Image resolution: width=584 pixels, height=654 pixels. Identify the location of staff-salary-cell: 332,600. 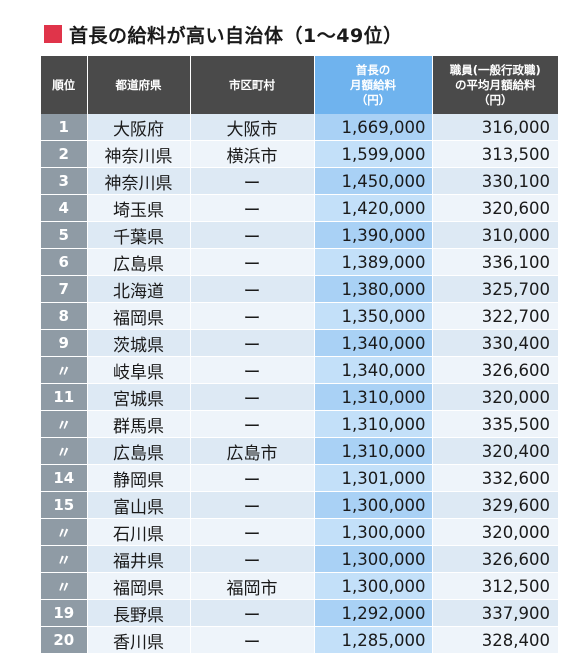
(495, 478).